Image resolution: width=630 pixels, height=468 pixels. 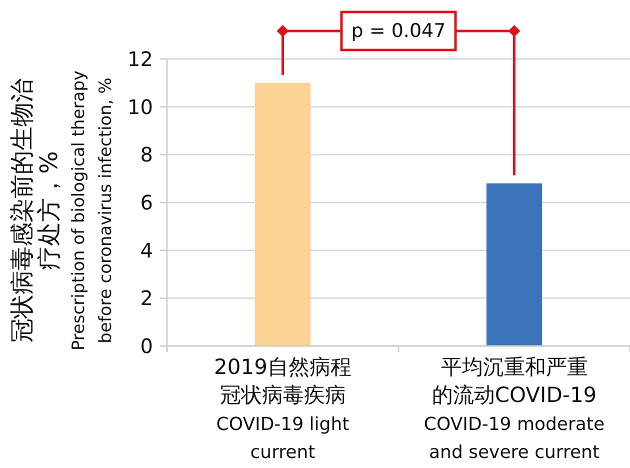 I want to click on y-tick-label: 6, so click(x=146, y=202).